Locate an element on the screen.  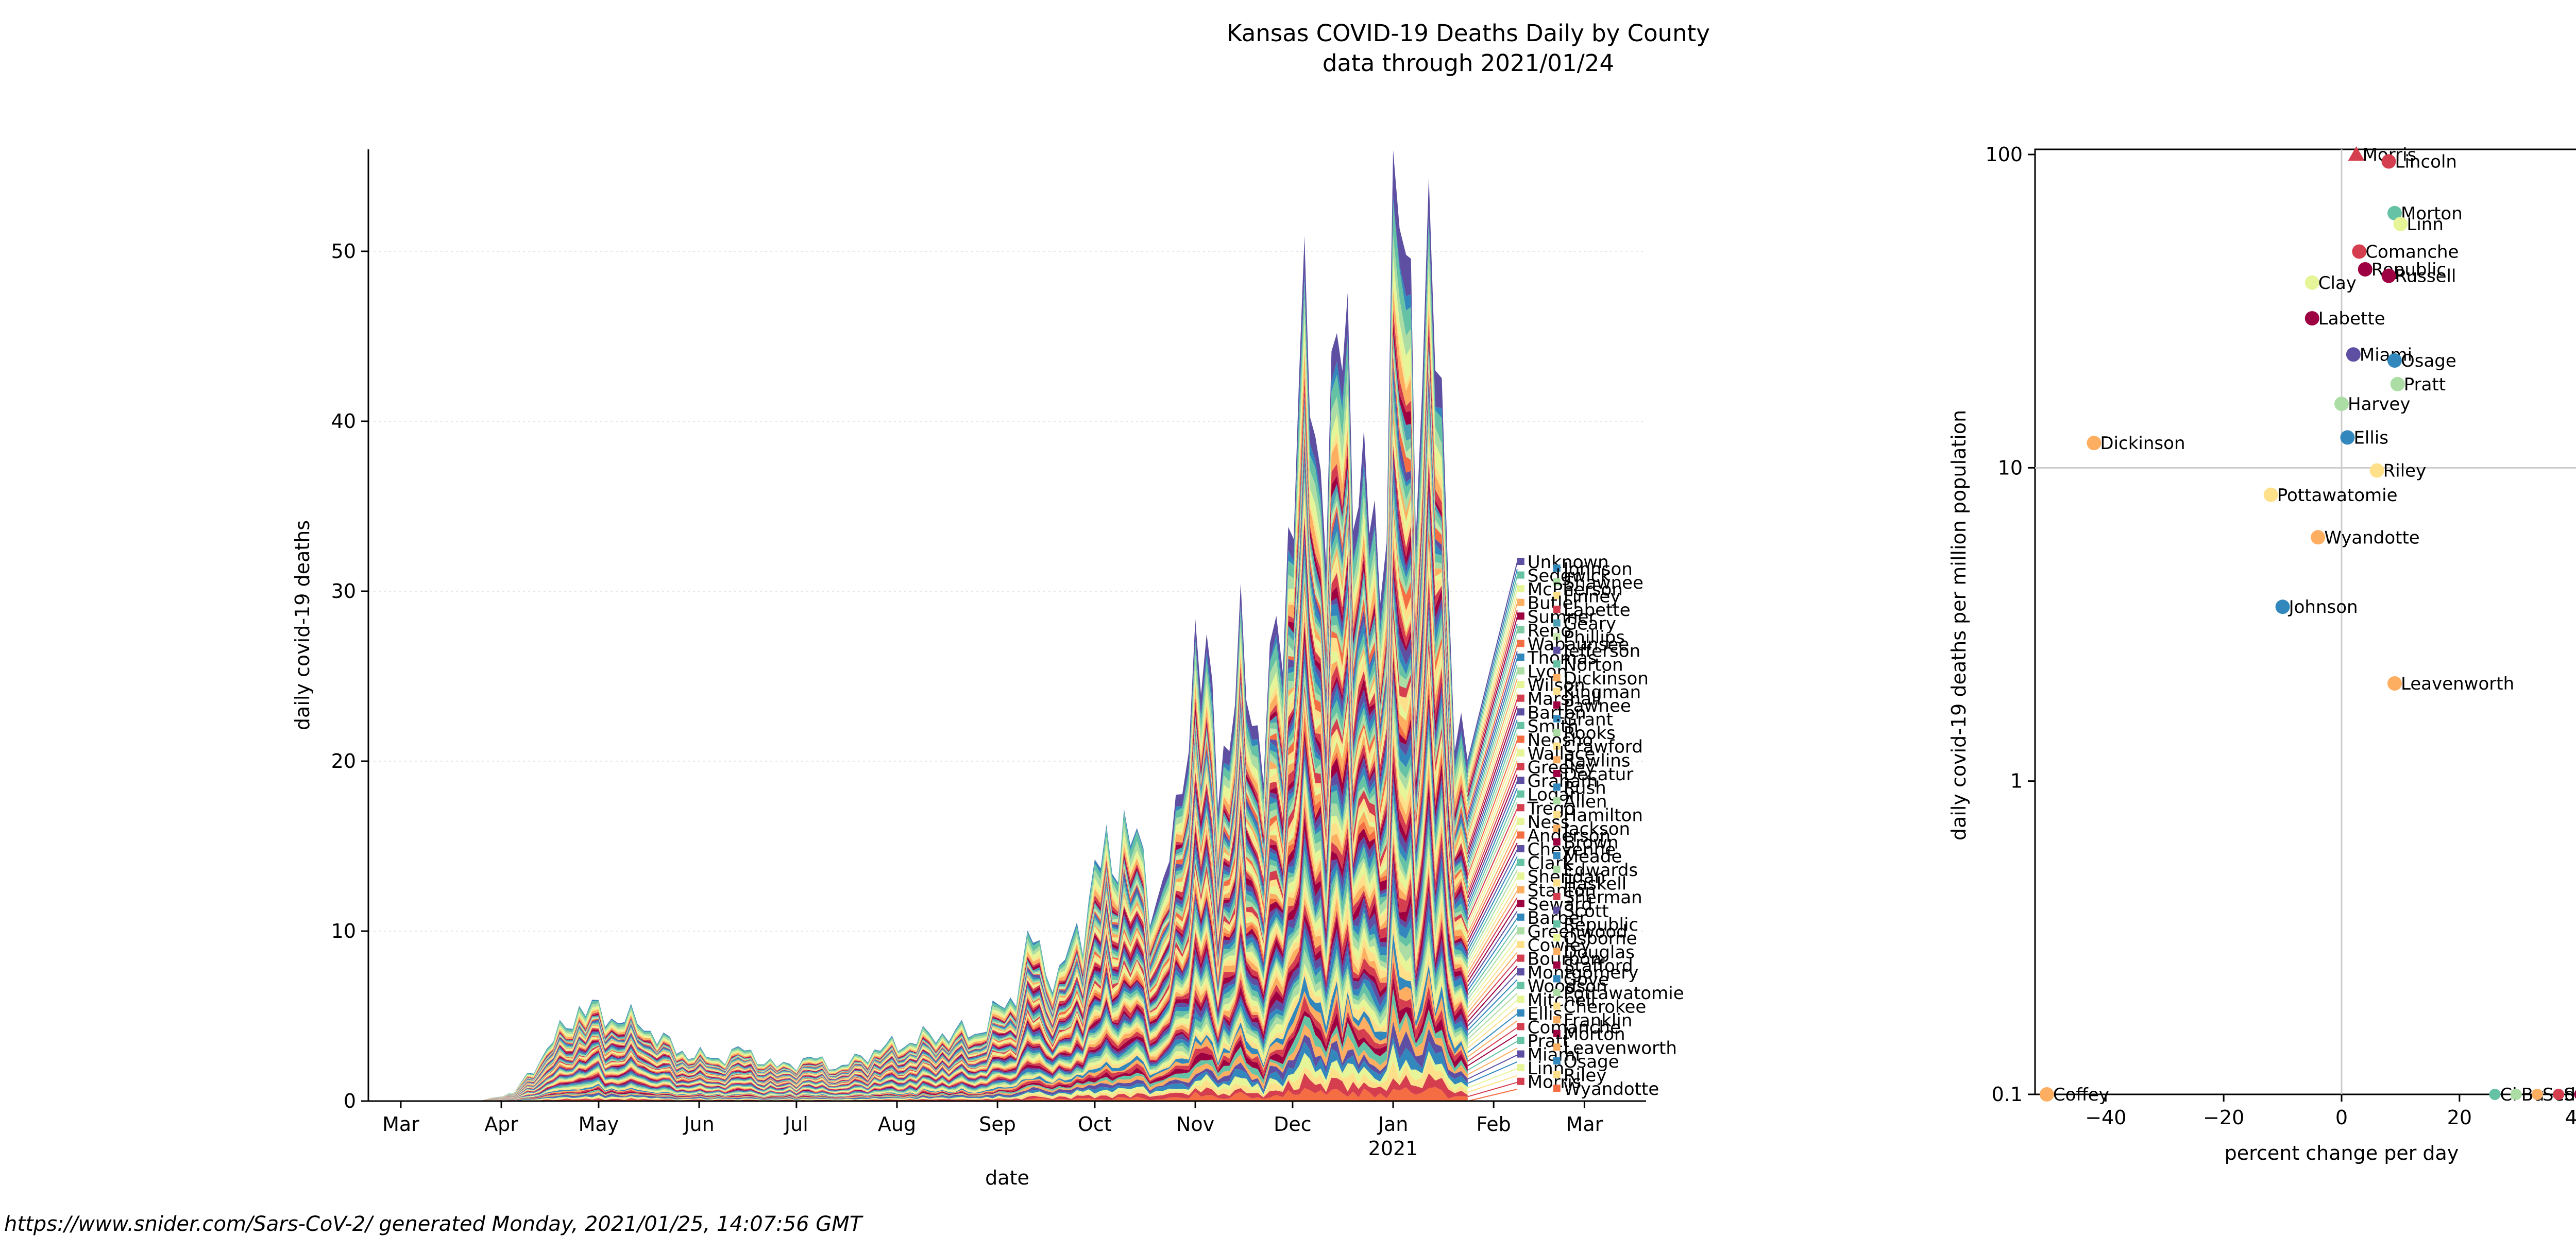
figure-title: Kansas COVID-19 Deaths Daily by County is located at coordinates (1468, 33).